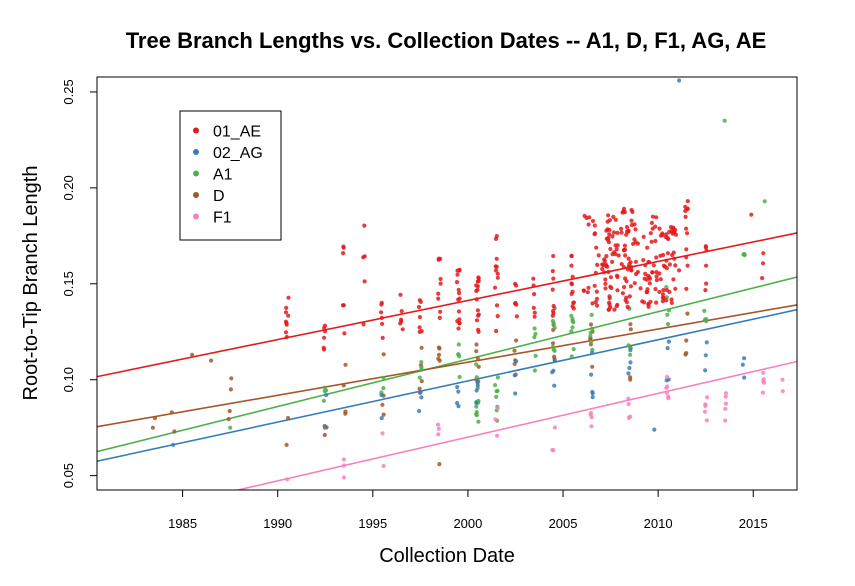  I want to click on y-tick-label: 0.15, so click(68, 283).